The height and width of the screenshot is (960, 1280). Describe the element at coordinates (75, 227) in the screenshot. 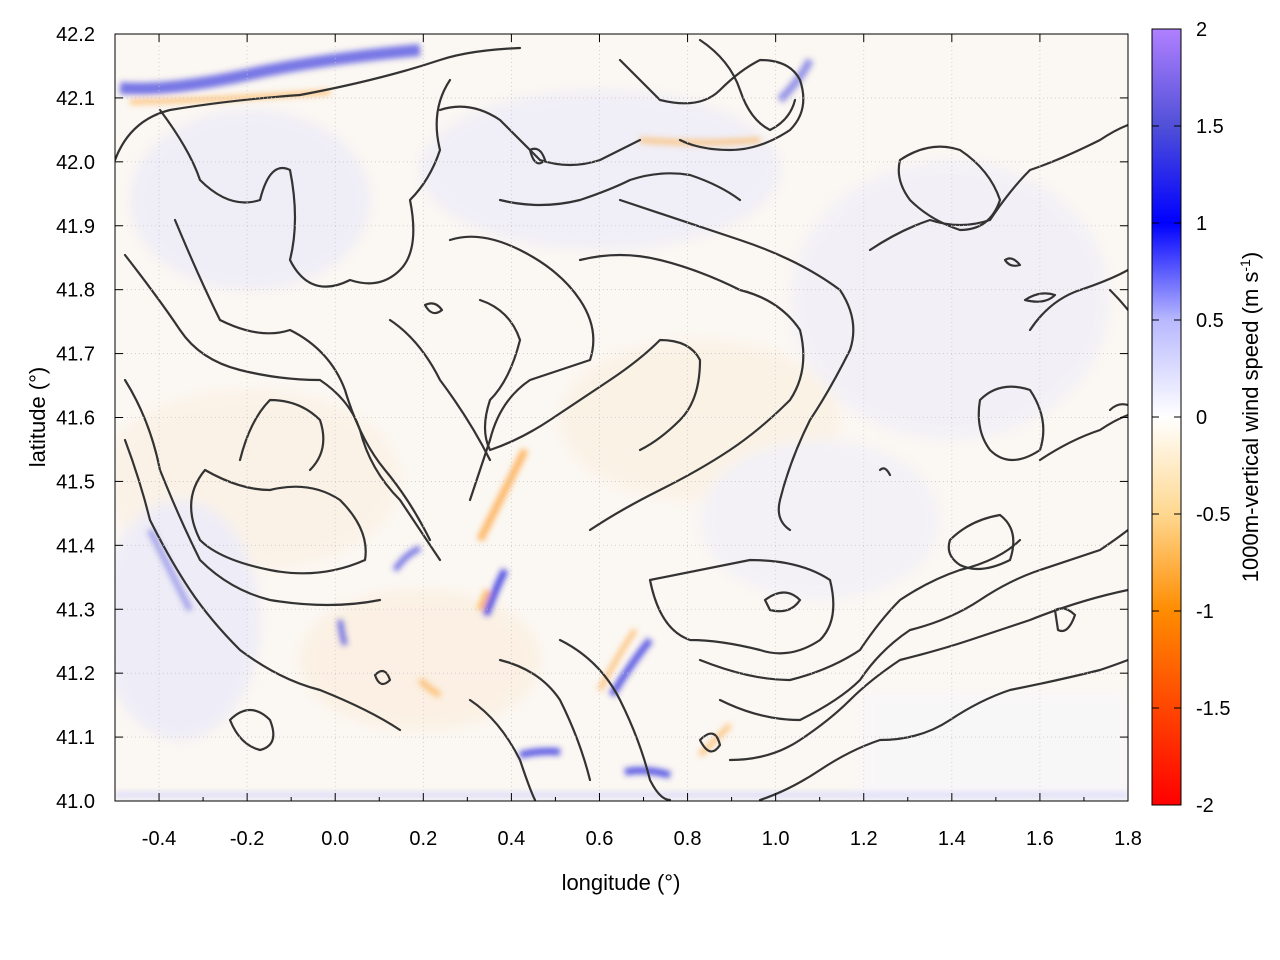

I see `y-tick-label: 41.9` at that location.